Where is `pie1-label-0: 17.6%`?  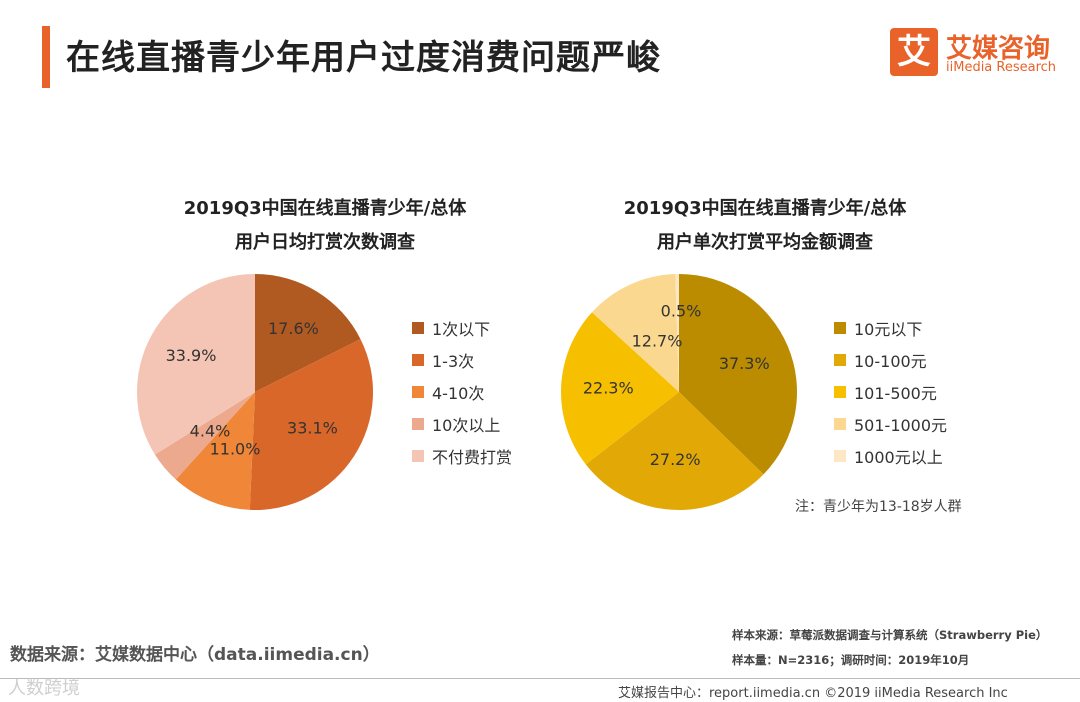 pie1-label-0: 17.6% is located at coordinates (293, 328).